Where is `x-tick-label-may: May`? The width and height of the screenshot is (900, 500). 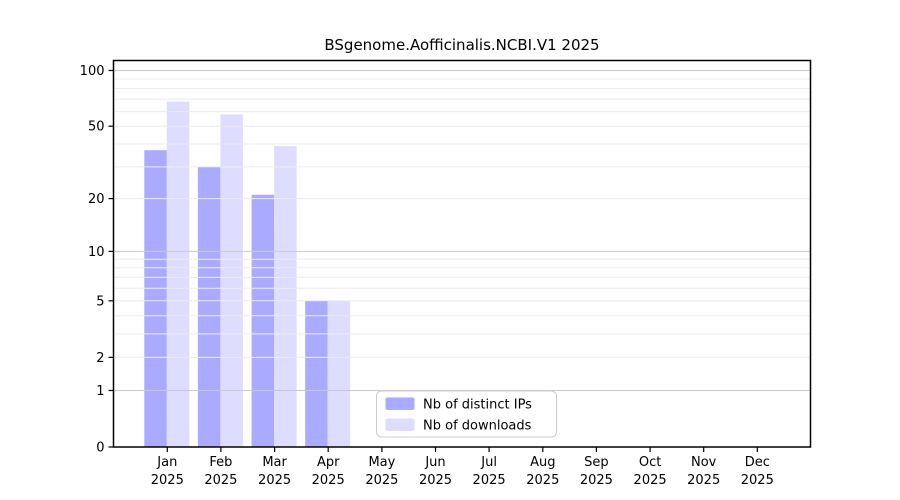 x-tick-label-may: May is located at coordinates (381, 462).